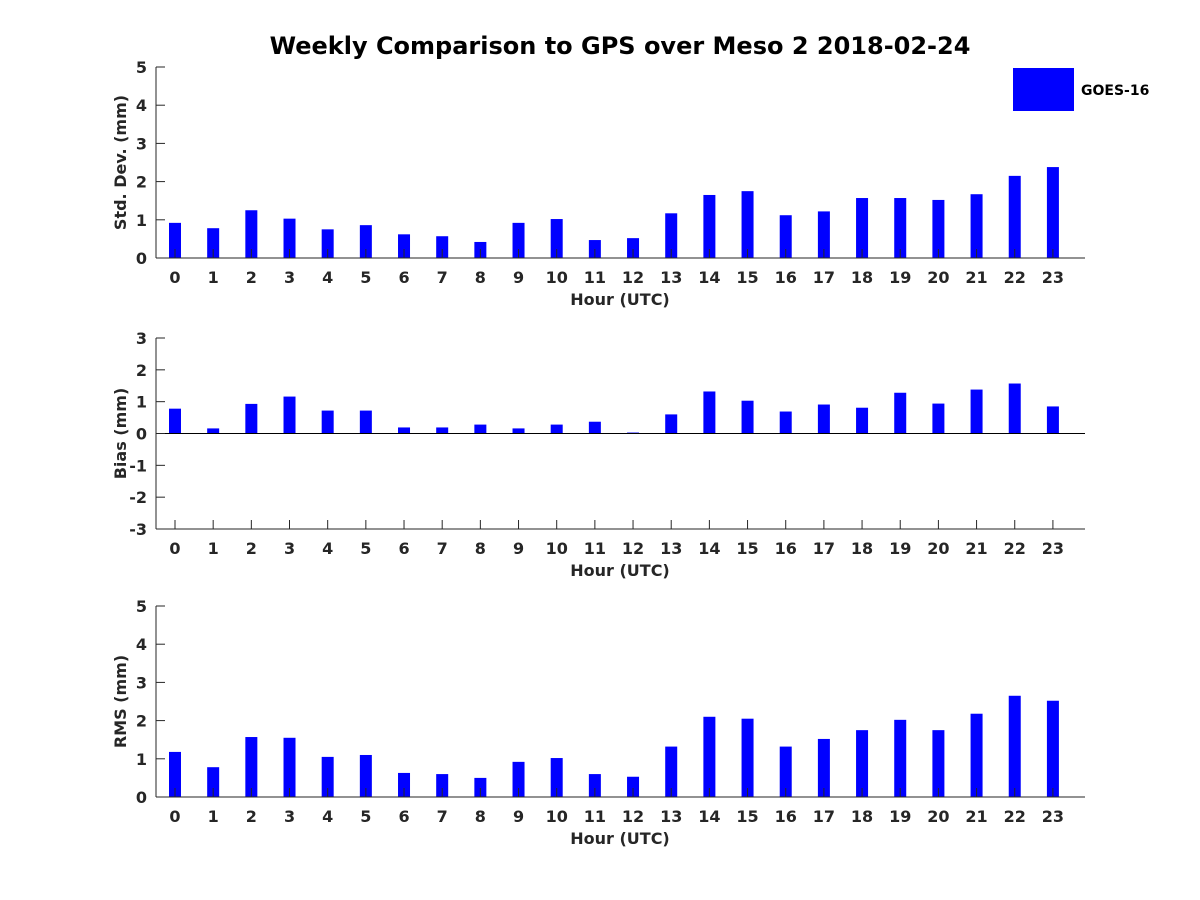  What do you see at coordinates (1015, 816) in the screenshot?
I see `rms-xtick-label: 22` at bounding box center [1015, 816].